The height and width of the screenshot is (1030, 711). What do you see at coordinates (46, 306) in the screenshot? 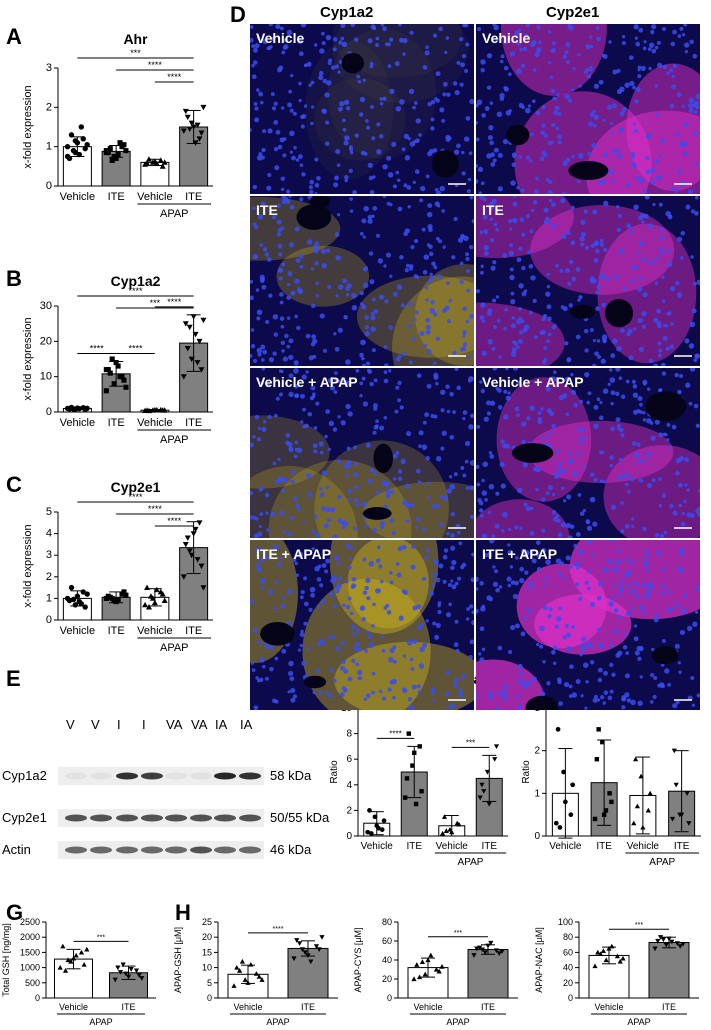
I see `y-tick-label: 30` at bounding box center [46, 306].